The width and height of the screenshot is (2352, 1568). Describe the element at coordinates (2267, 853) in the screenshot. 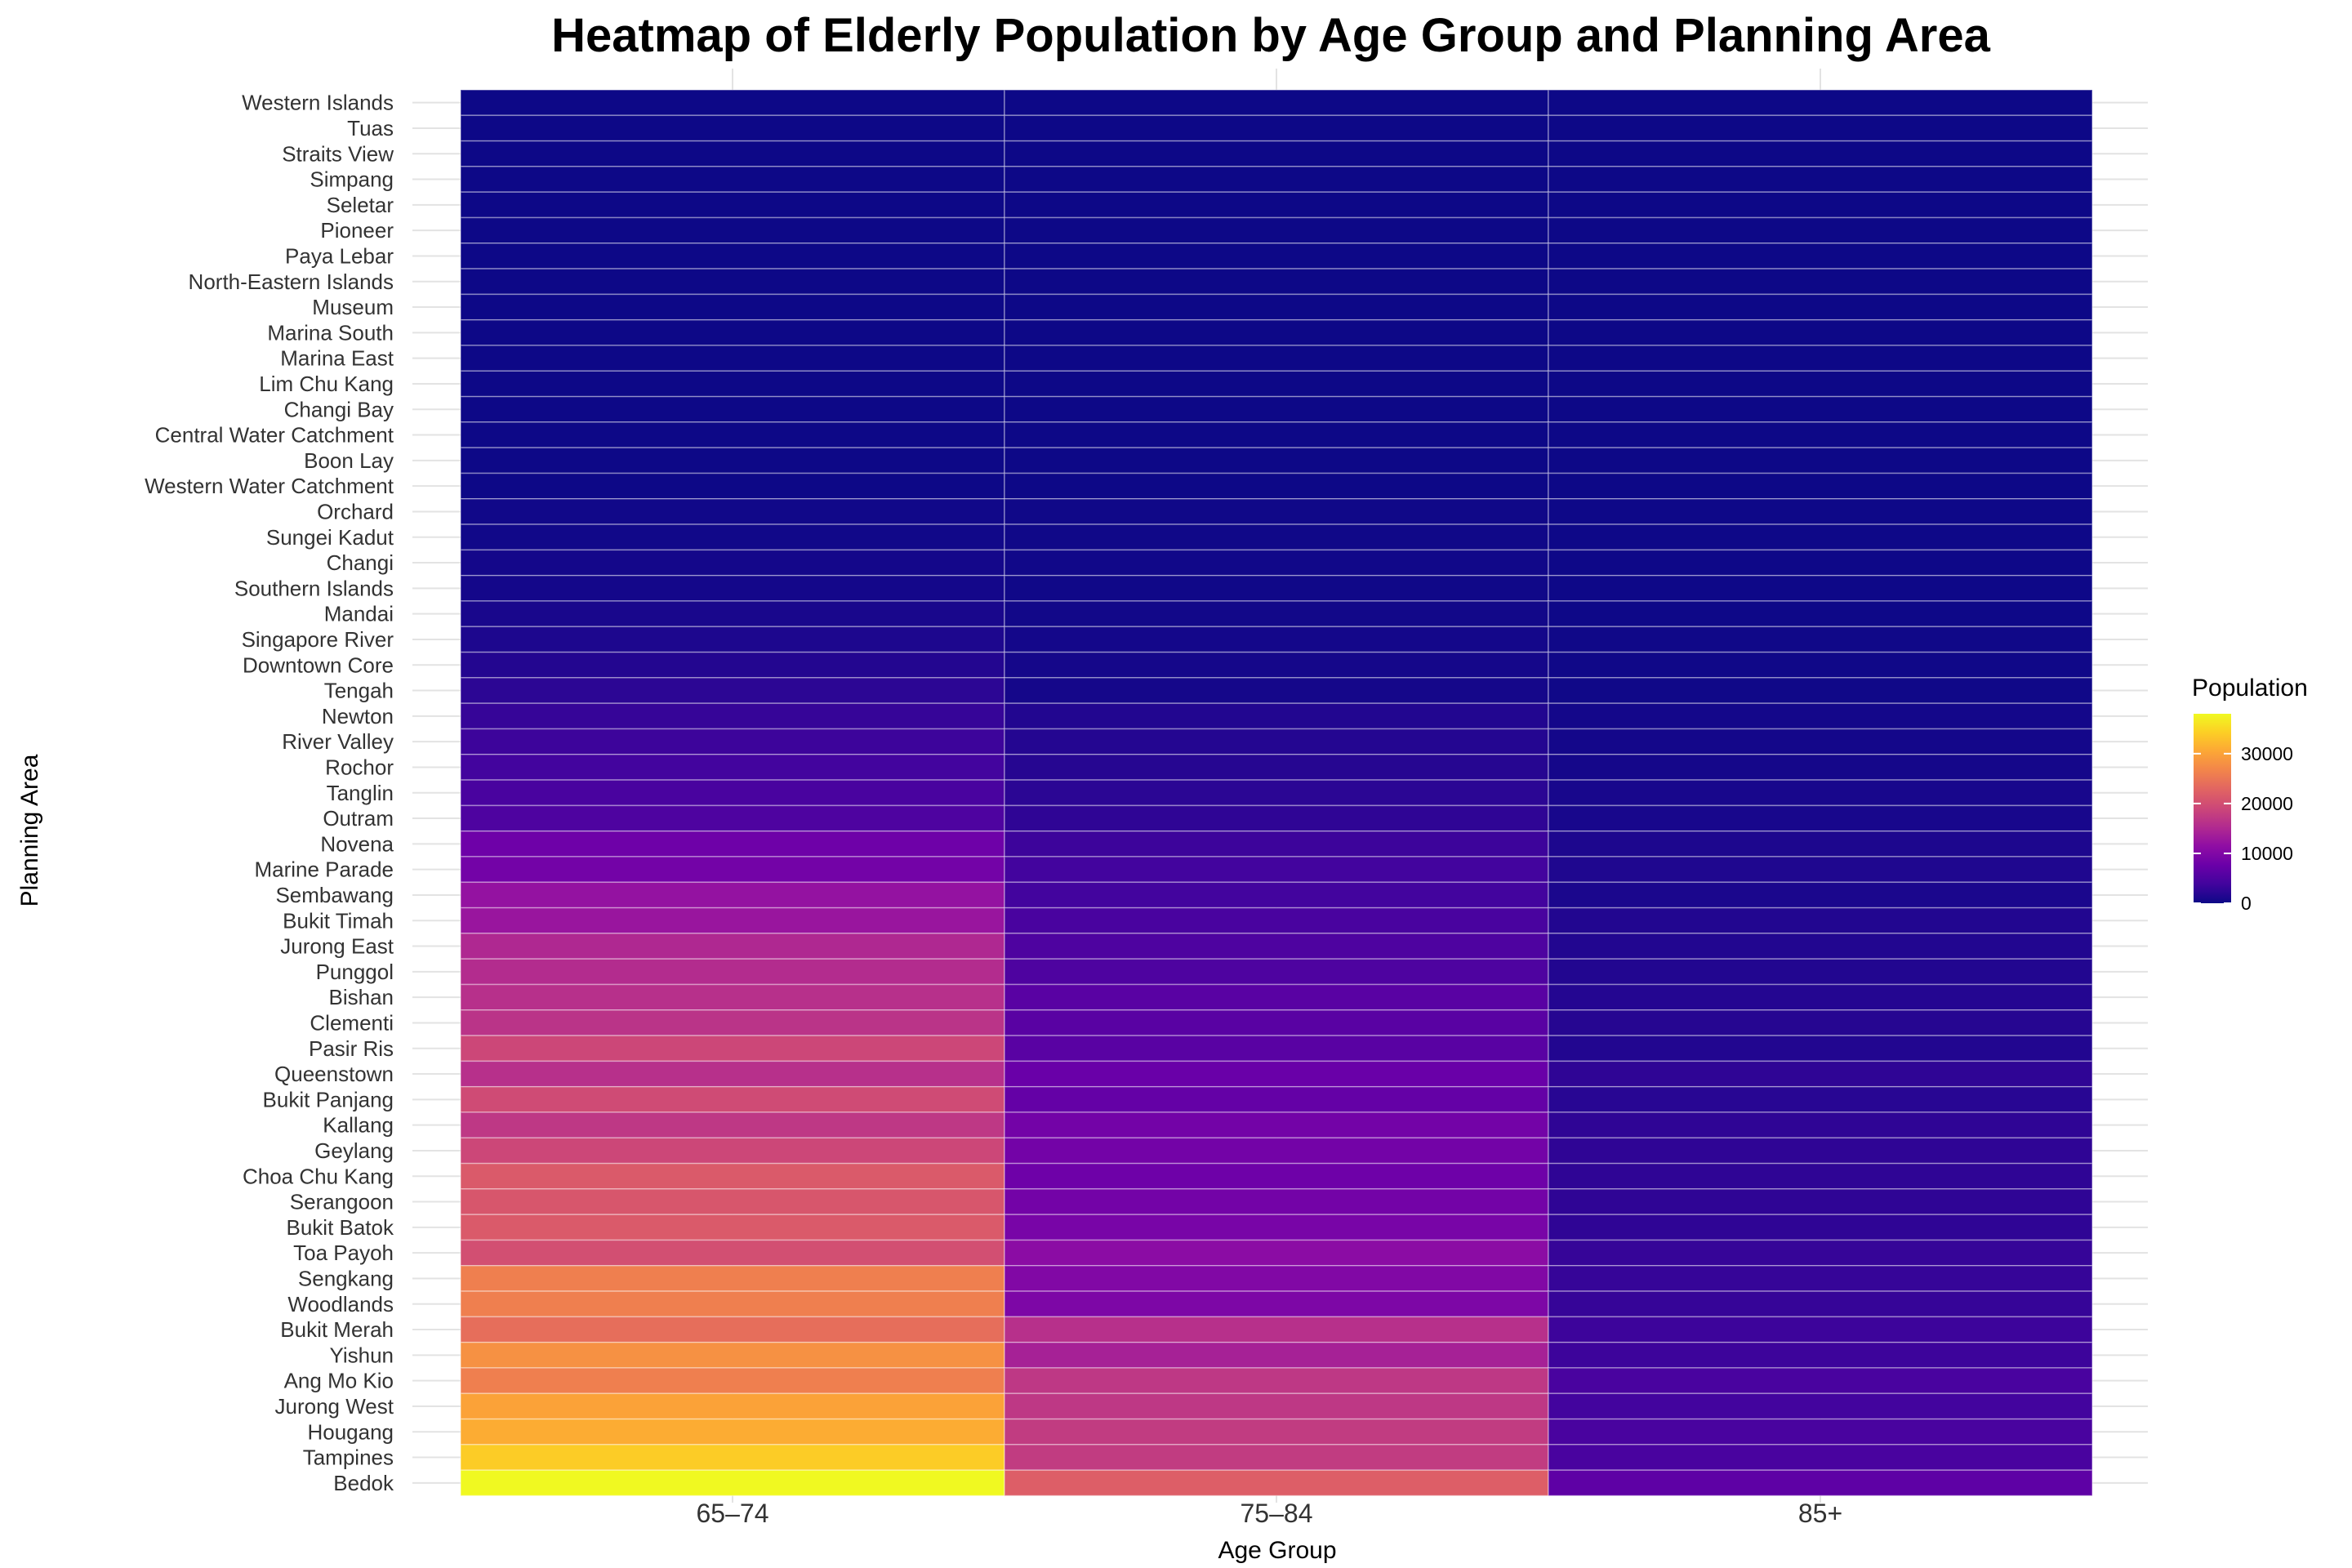

I see `legend-tick-label: 10000` at that location.